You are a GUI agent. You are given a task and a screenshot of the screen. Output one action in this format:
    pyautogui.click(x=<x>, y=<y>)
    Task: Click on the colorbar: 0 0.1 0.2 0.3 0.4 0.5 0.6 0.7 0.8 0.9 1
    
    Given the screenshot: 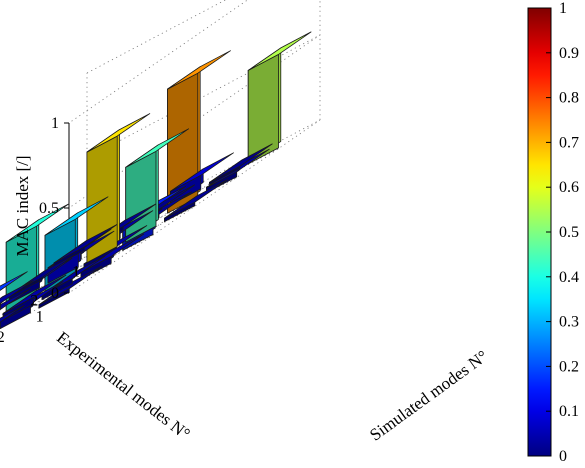 What is the action you would take?
    pyautogui.click(x=553, y=232)
    